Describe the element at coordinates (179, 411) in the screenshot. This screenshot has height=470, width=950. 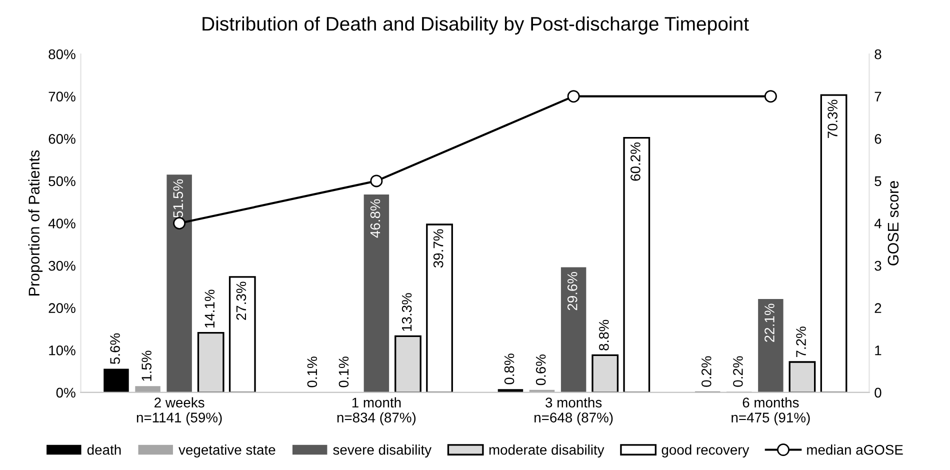
I see `x-tick-label: 2 weeks n=1141 (59%)` at that location.